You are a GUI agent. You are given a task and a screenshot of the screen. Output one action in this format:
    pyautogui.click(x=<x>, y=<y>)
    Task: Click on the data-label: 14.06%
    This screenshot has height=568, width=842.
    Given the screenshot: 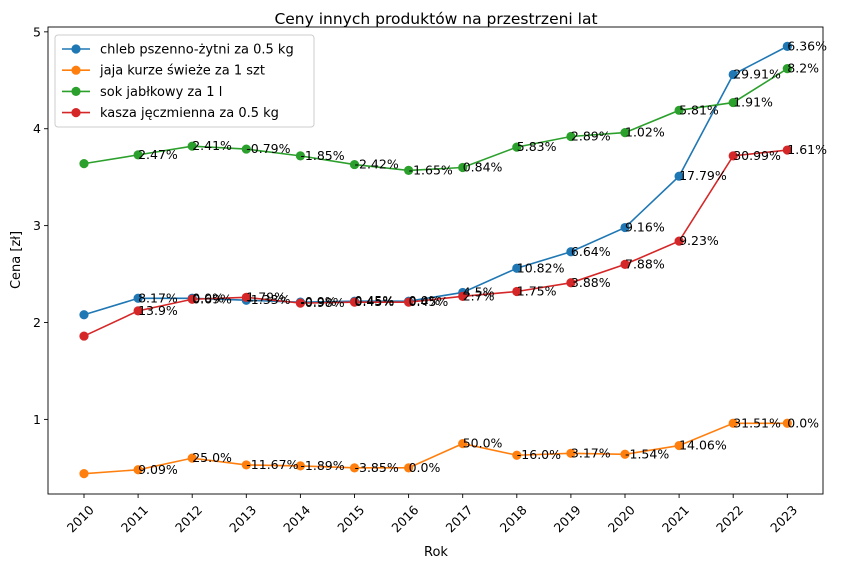 What is the action you would take?
    pyautogui.click(x=703, y=445)
    